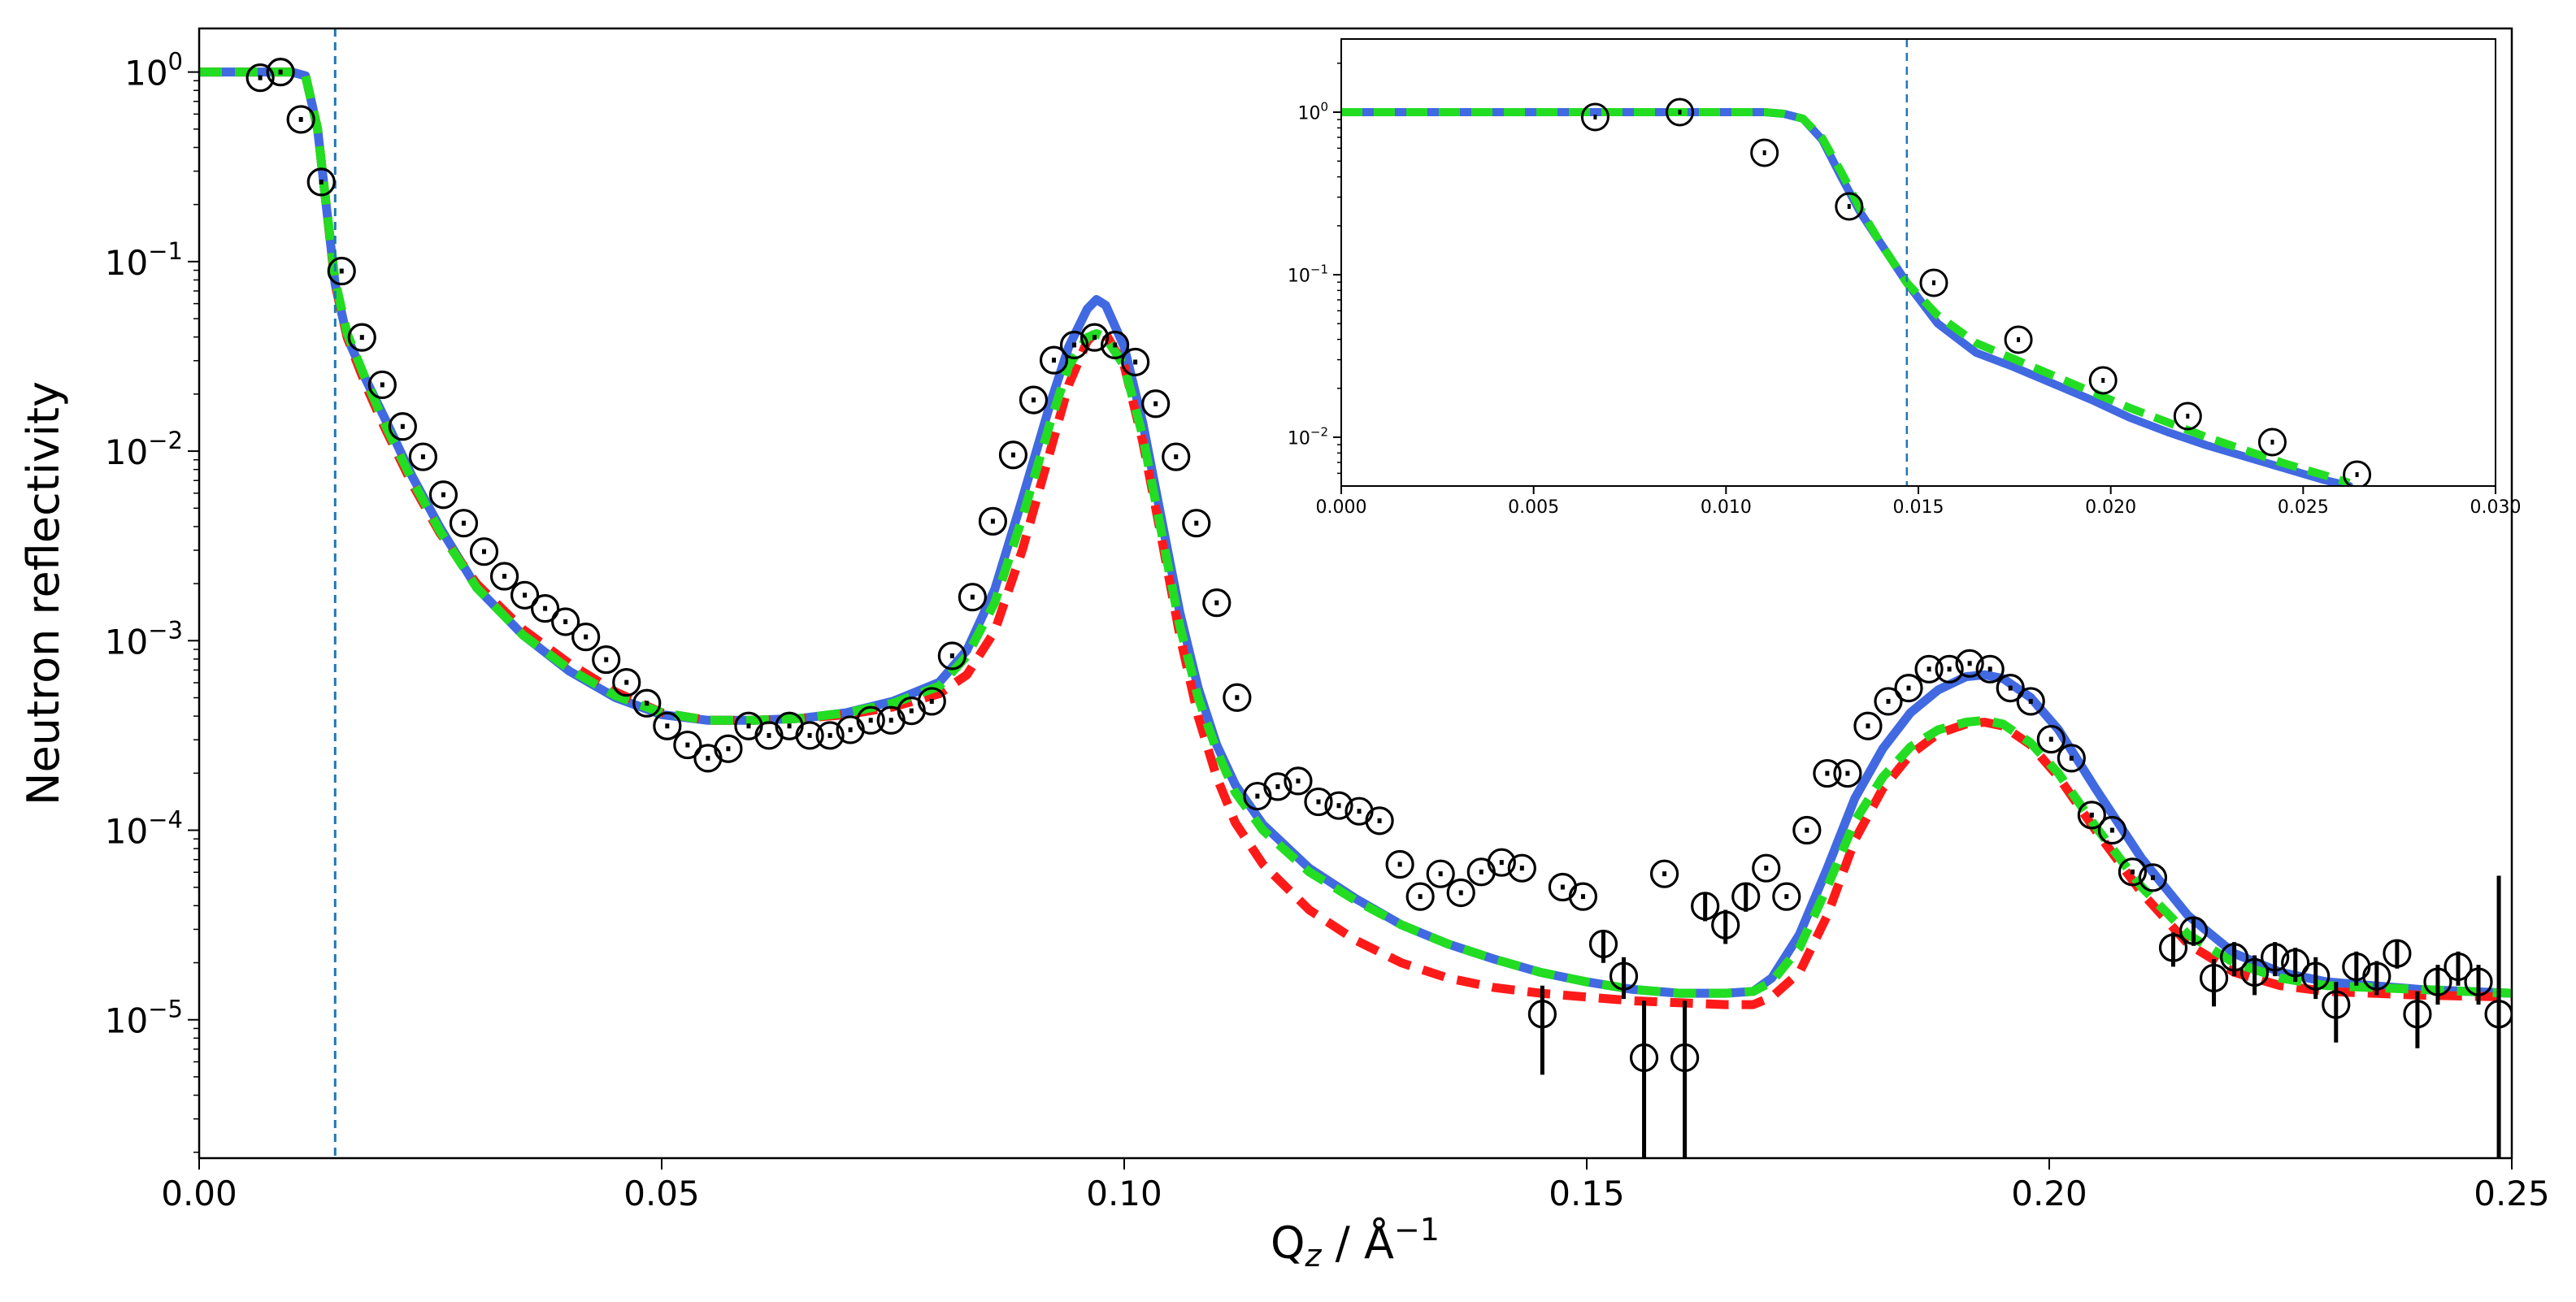 Image resolution: width=2576 pixels, height=1302 pixels. Describe the element at coordinates (1533, 507) in the screenshot. I see `x-tick-label: 0.005` at that location.